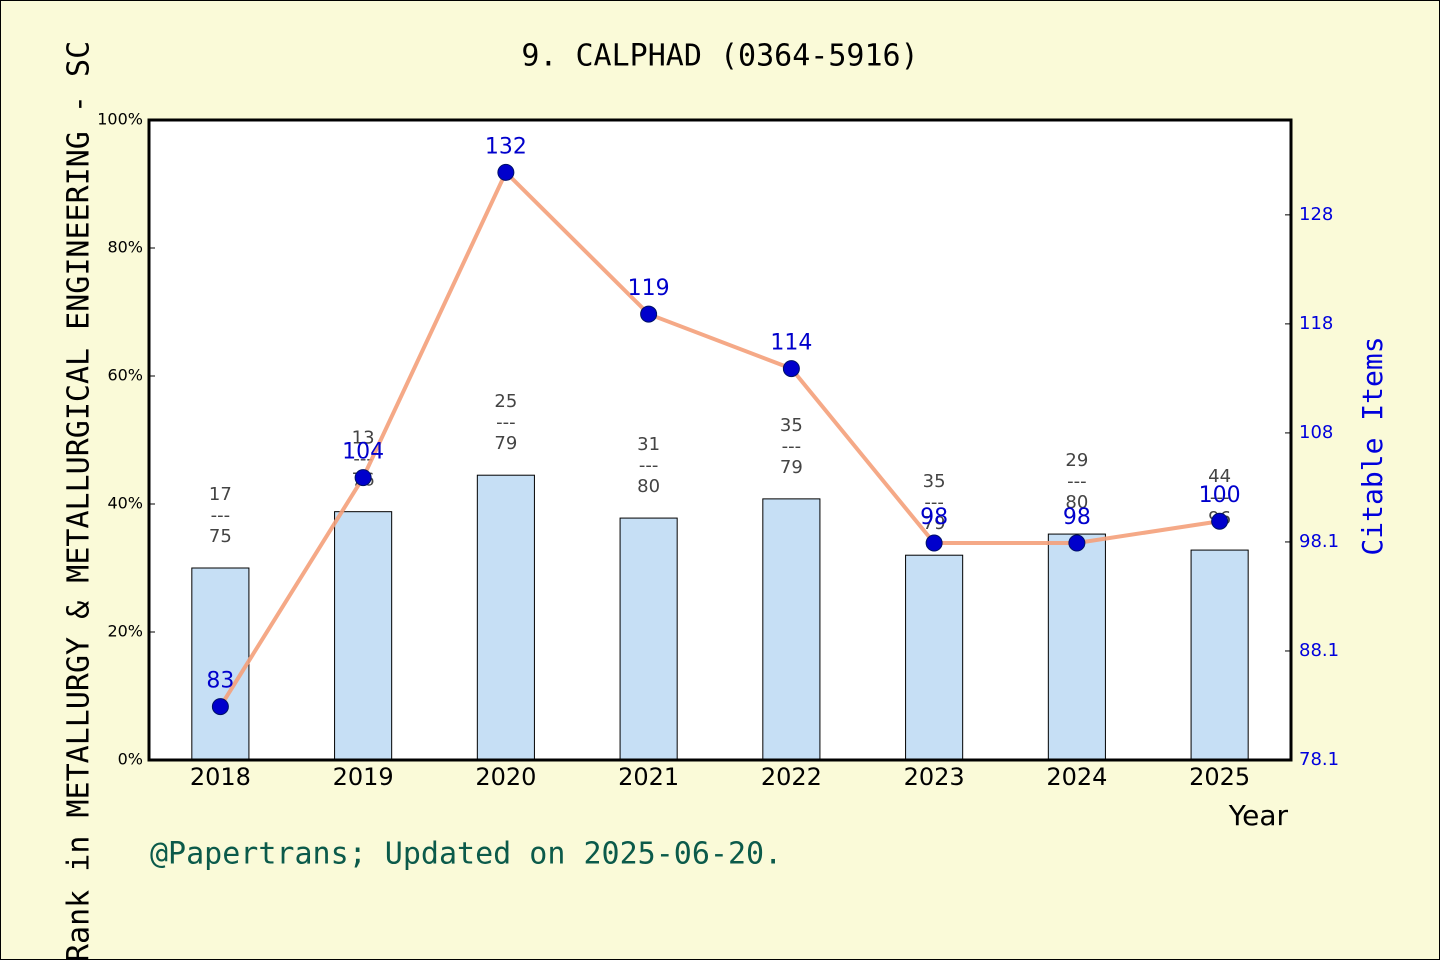  What do you see at coordinates (1219, 777) in the screenshot?
I see `x-tick-label: 2025` at bounding box center [1219, 777].